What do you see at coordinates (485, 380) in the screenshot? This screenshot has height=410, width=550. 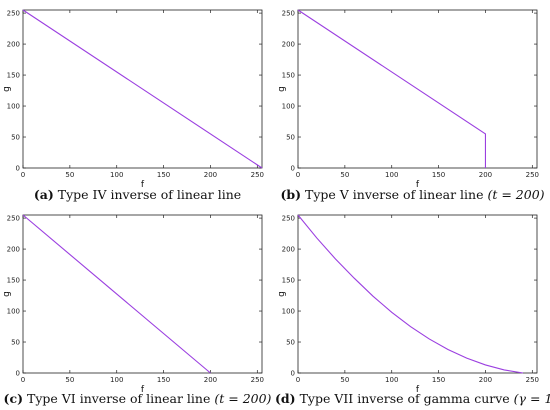 I see `x-tick-label-d-4: 200` at bounding box center [485, 380].